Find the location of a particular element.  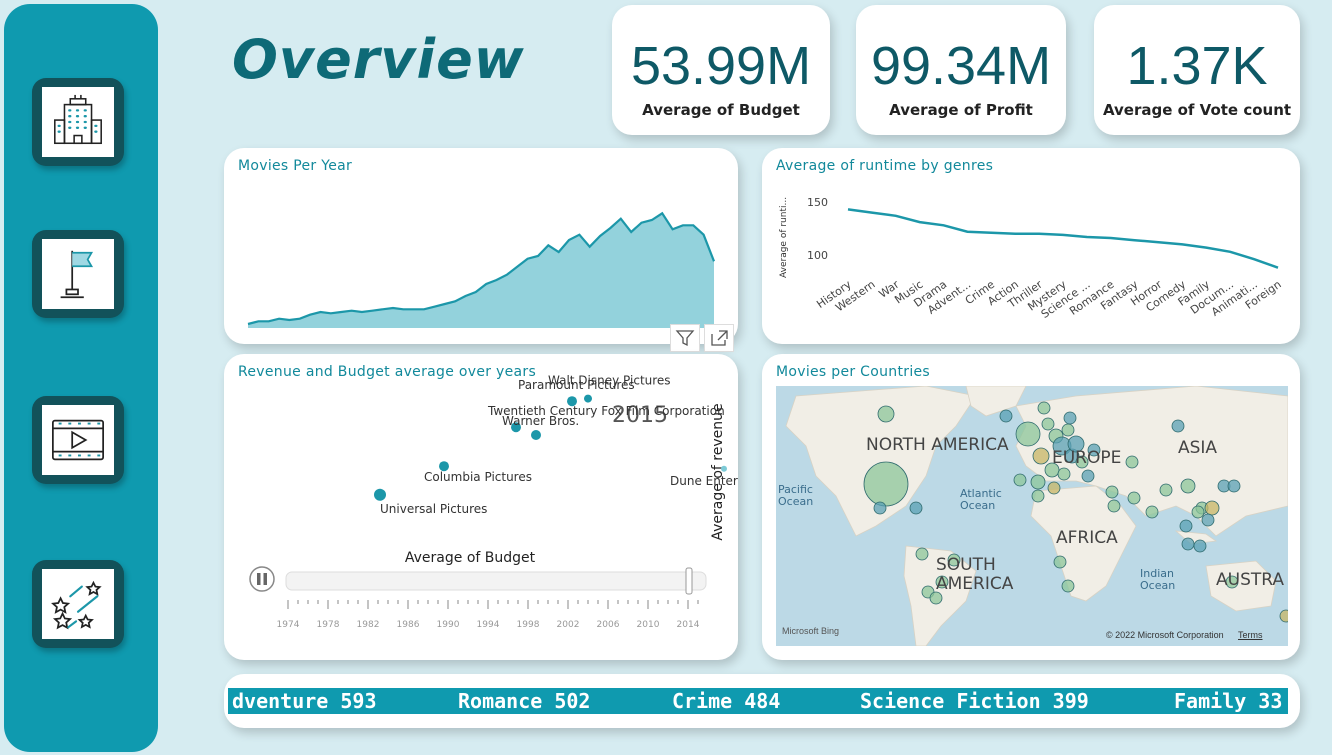

filter-icon is located at coordinates (685, 338).